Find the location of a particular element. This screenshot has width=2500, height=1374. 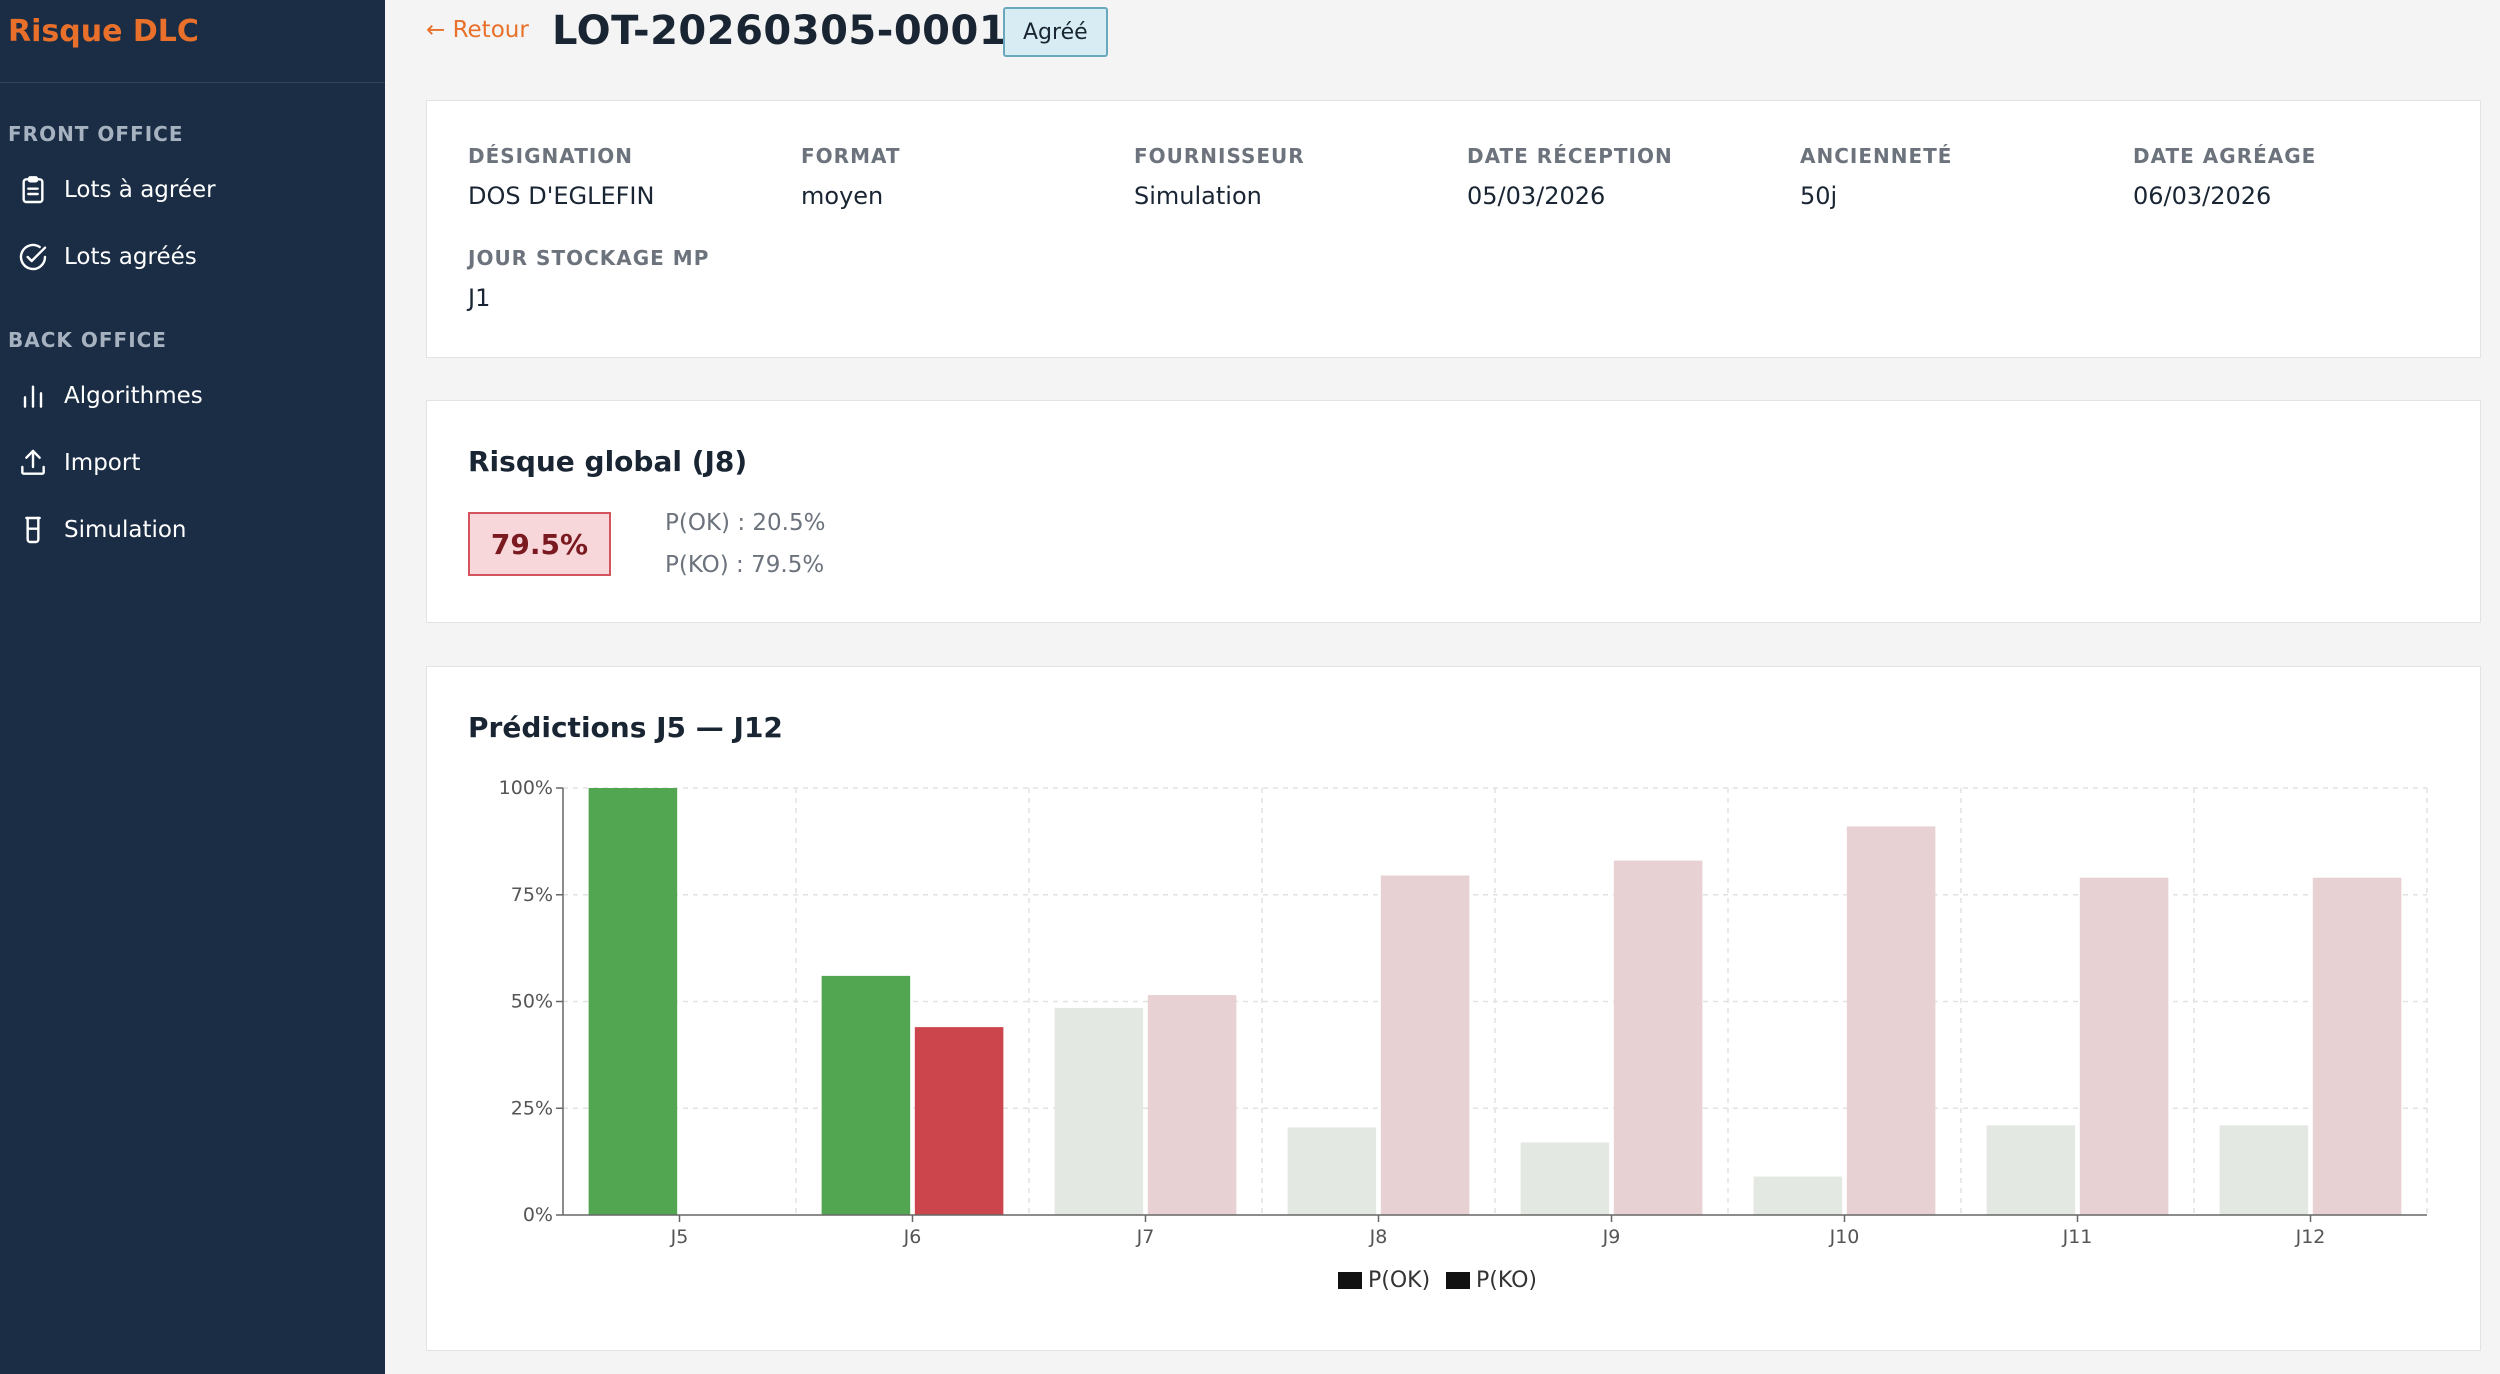

y-tick-label: 100% is located at coordinates (526, 788).